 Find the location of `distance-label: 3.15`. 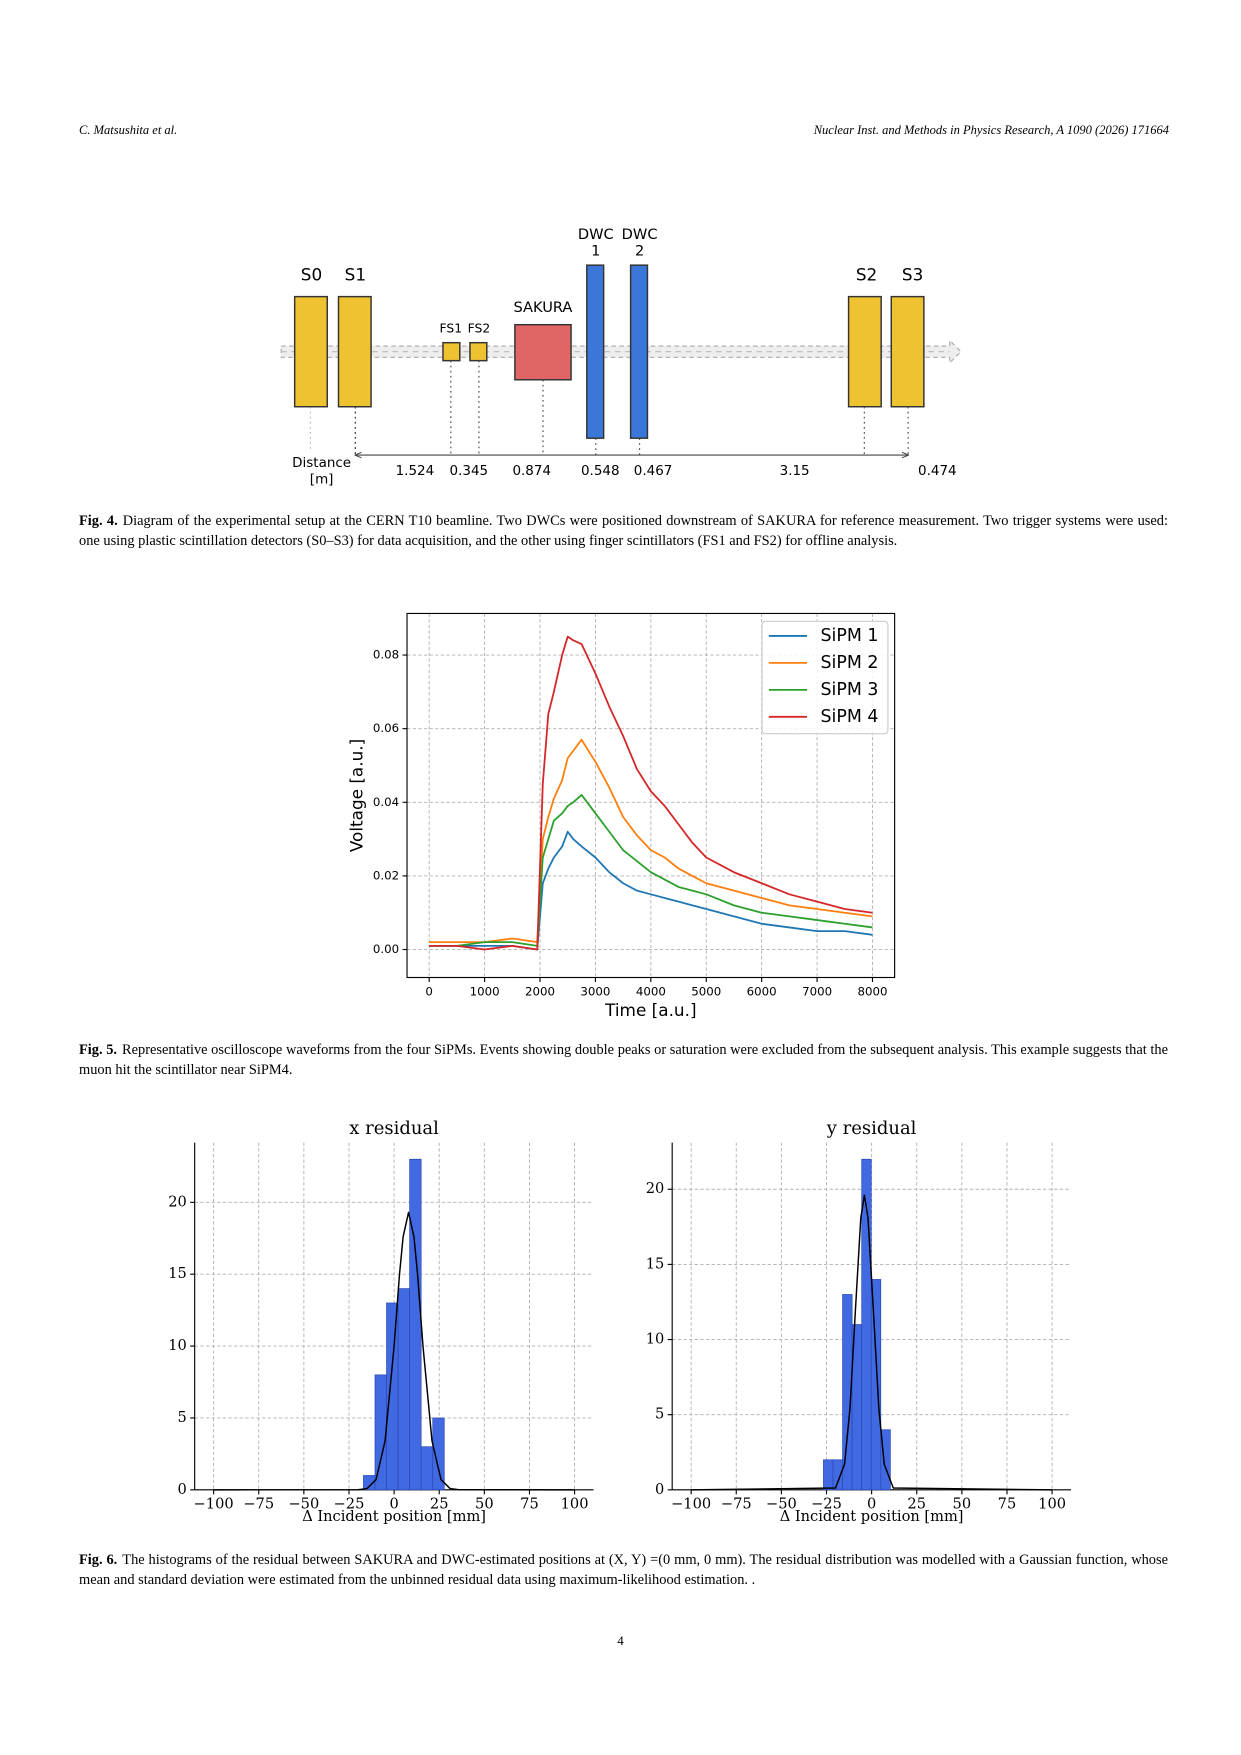

distance-label: 3.15 is located at coordinates (795, 471).